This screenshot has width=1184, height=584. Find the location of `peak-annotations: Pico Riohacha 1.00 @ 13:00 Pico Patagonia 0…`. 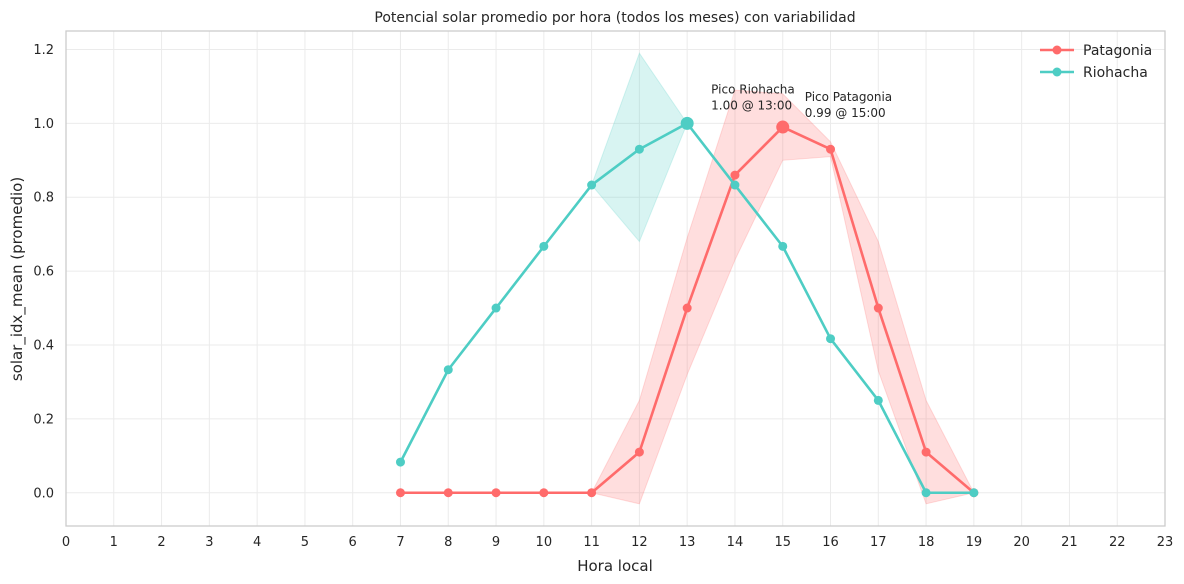

peak-annotations: Pico Riohacha 1.00 @ 13:00 Pico Patagonia 0… is located at coordinates (801, 101).